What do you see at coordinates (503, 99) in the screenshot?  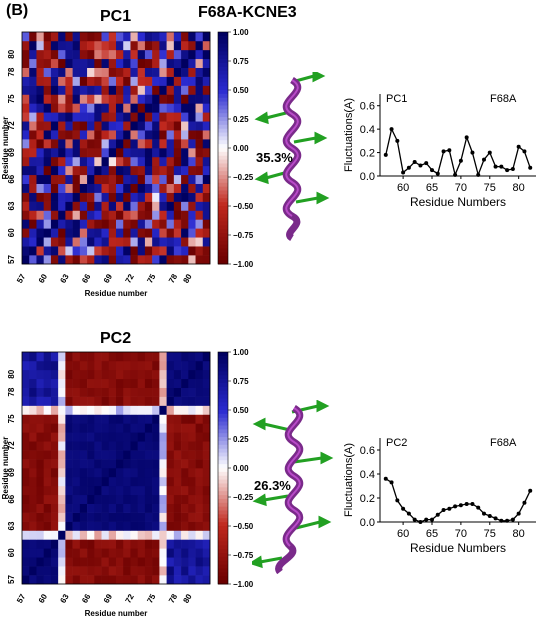 I see `variant-label: F68A` at bounding box center [503, 99].